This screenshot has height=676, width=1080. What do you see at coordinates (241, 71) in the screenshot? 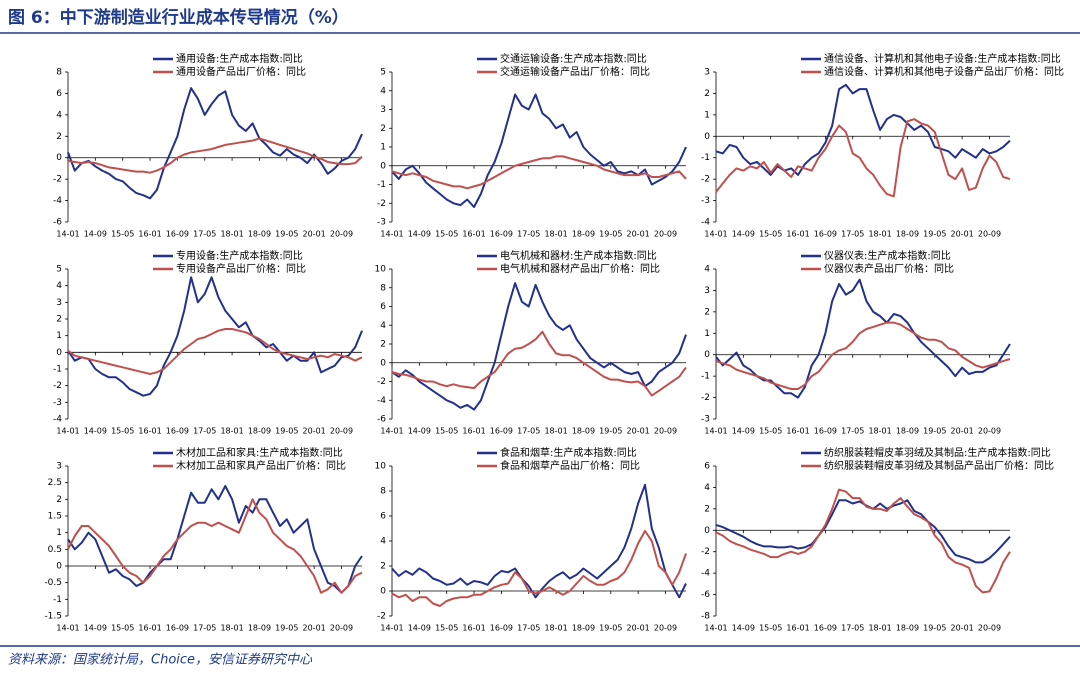
I see `legend-label: 通用设备产品出厂价格：同比` at bounding box center [241, 71].